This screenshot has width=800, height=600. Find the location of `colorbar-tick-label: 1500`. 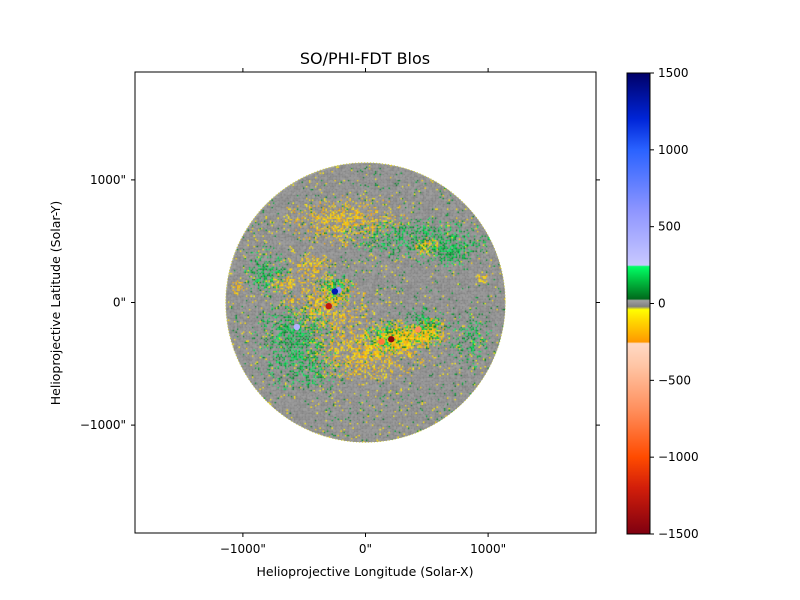

colorbar-tick-label: 1500 is located at coordinates (673, 73).